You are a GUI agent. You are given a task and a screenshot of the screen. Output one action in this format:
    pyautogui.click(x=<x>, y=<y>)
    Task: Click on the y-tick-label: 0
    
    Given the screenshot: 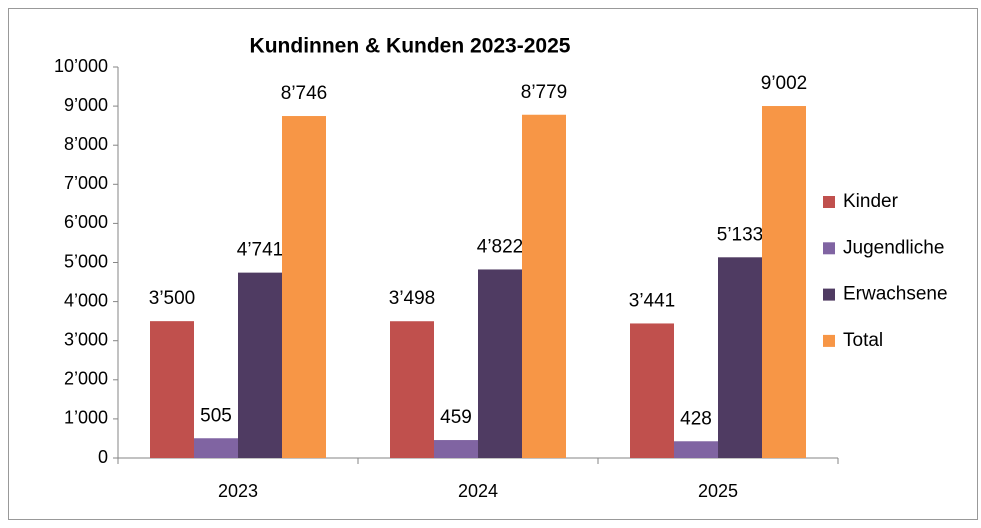 What is the action you would take?
    pyautogui.click(x=103, y=457)
    